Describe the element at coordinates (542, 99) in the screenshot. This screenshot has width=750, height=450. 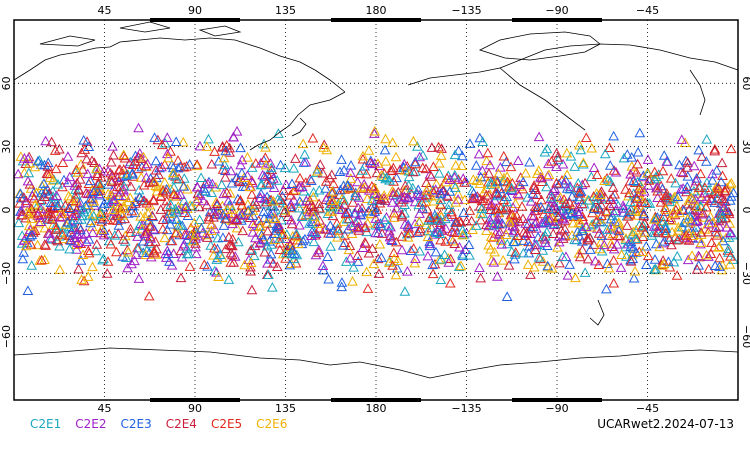
I see `north-america-west` at that location.